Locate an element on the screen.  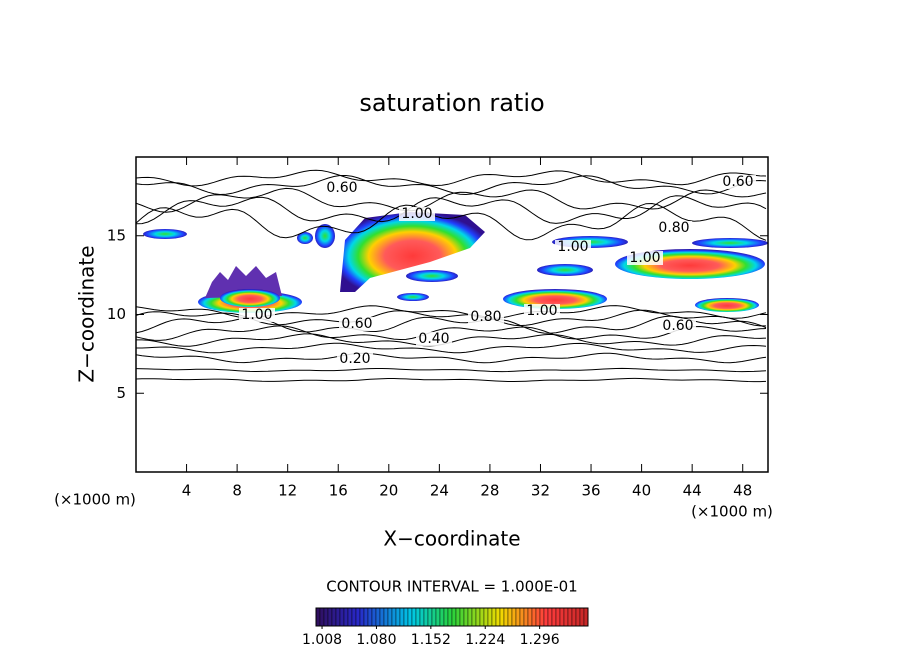
x-tick-label: 20 is located at coordinates (388, 491).